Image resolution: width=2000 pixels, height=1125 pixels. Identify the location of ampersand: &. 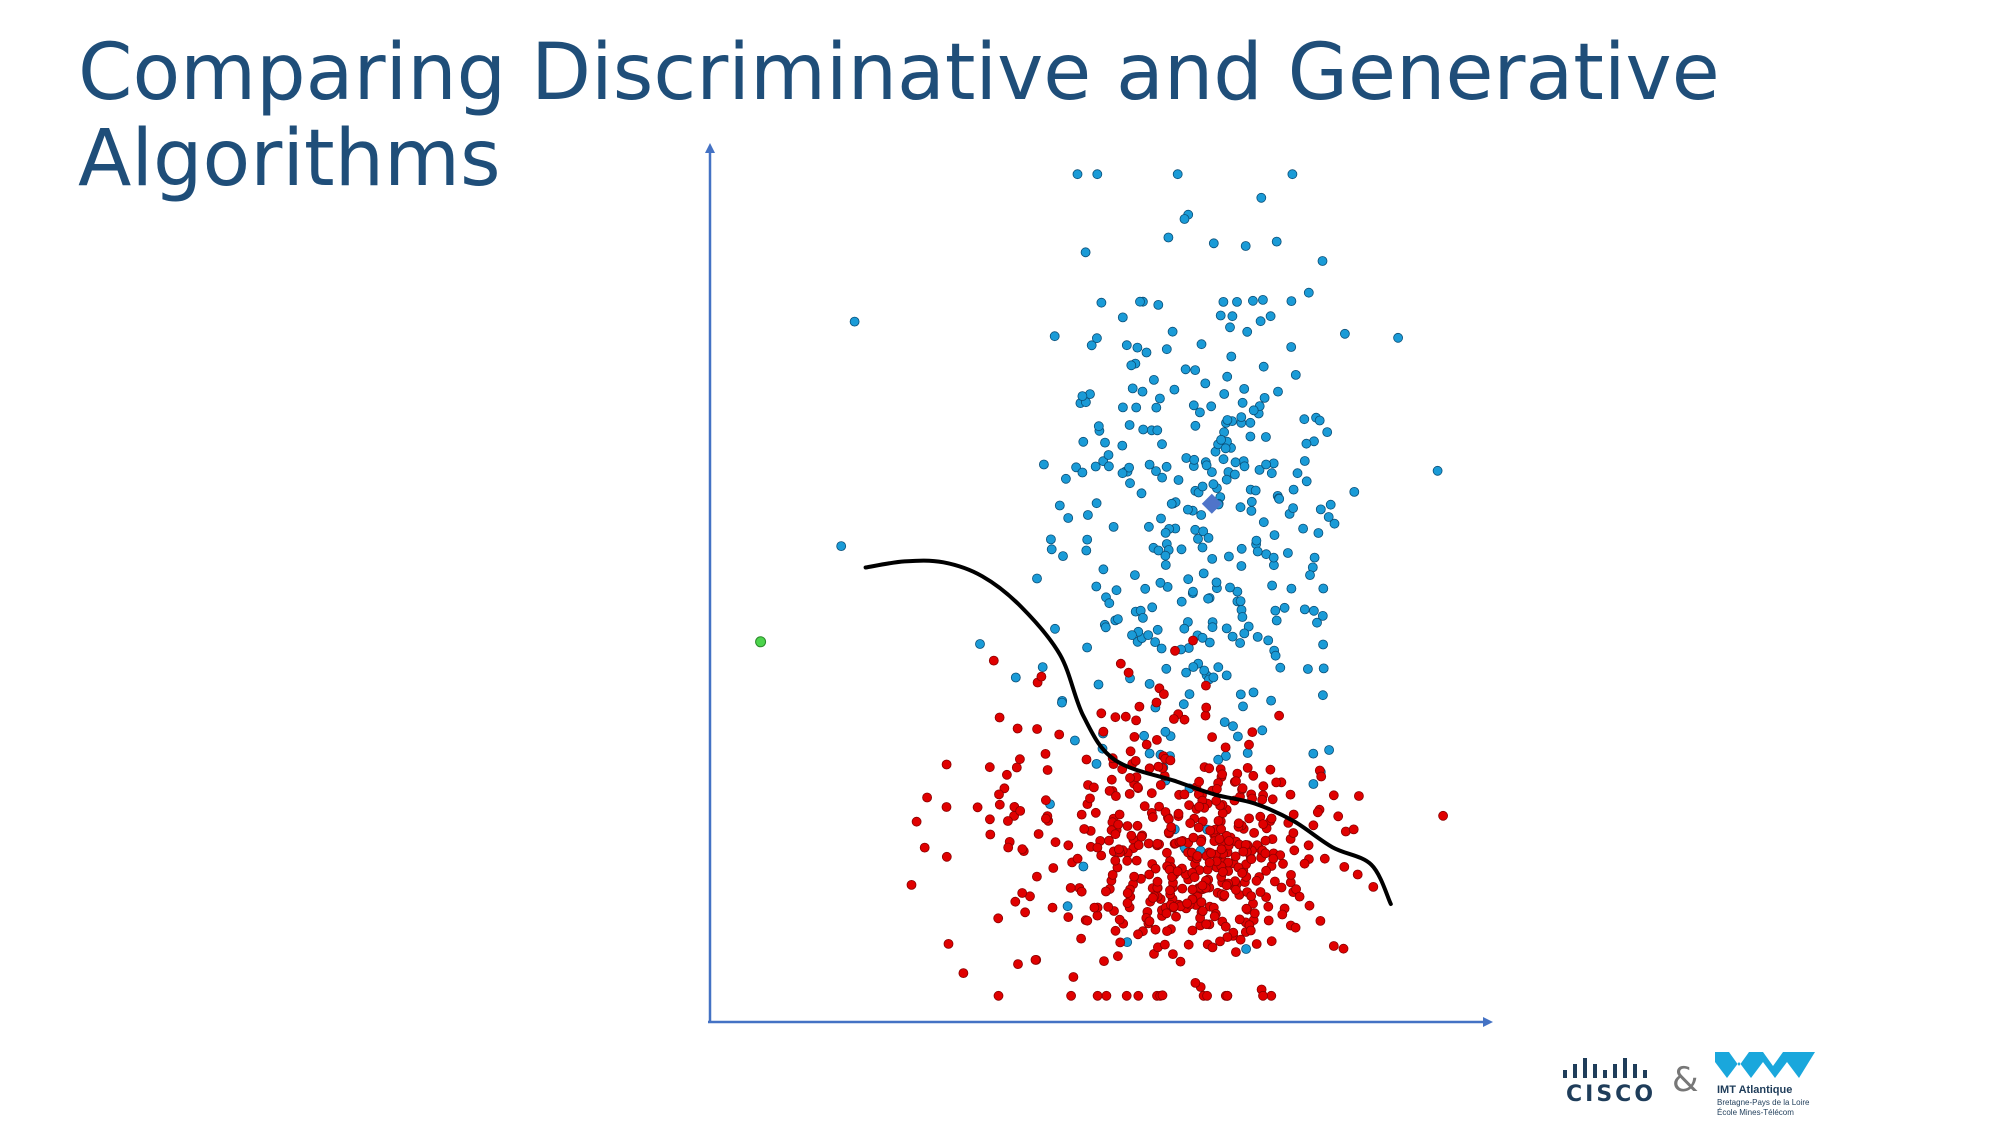
(1685, 1080).